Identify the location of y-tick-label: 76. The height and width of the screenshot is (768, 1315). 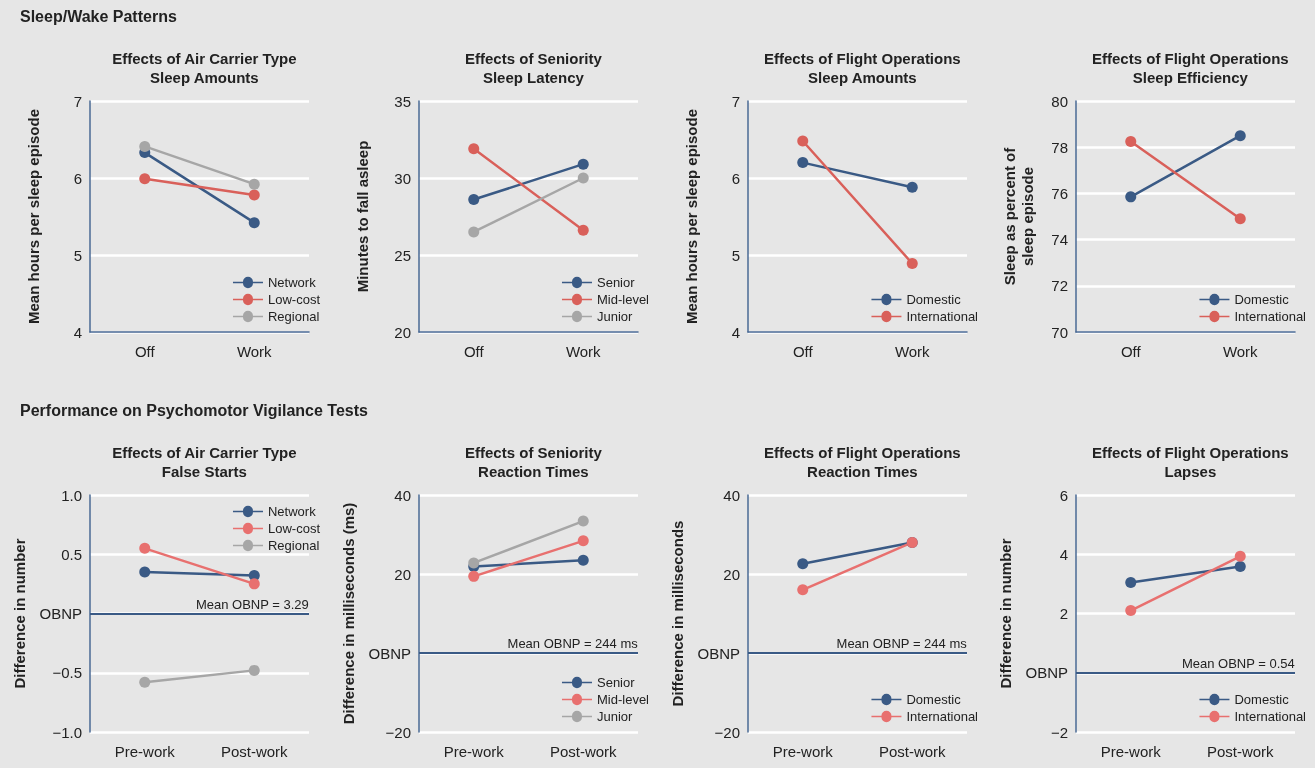
(1060, 193).